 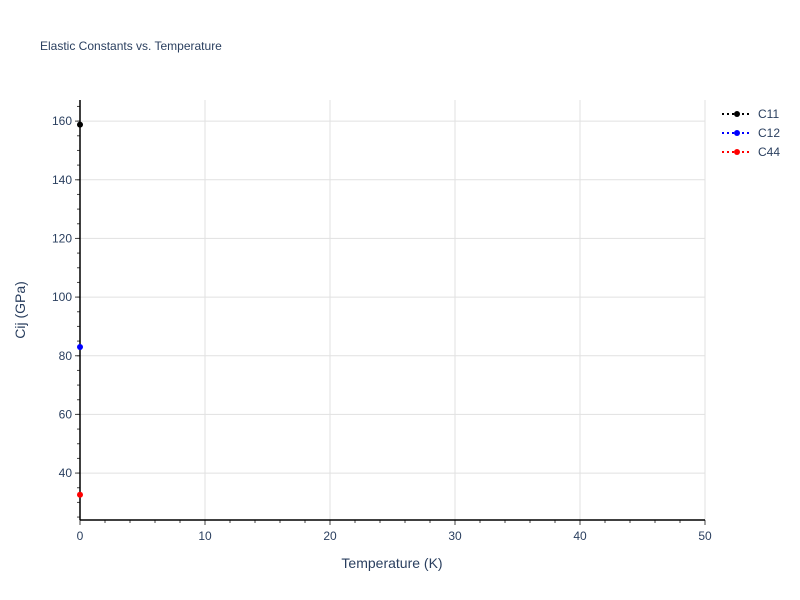 What do you see at coordinates (737, 133) in the screenshot?
I see `legend-marker-C12` at bounding box center [737, 133].